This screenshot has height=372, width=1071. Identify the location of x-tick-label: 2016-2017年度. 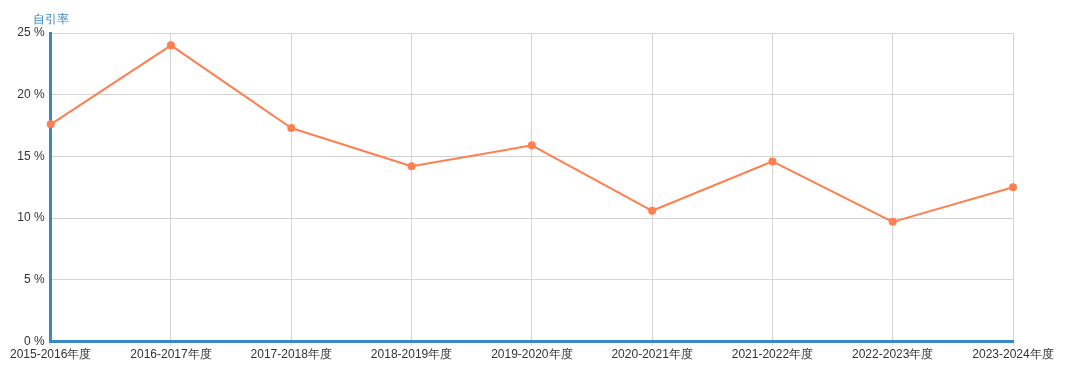
(171, 354).